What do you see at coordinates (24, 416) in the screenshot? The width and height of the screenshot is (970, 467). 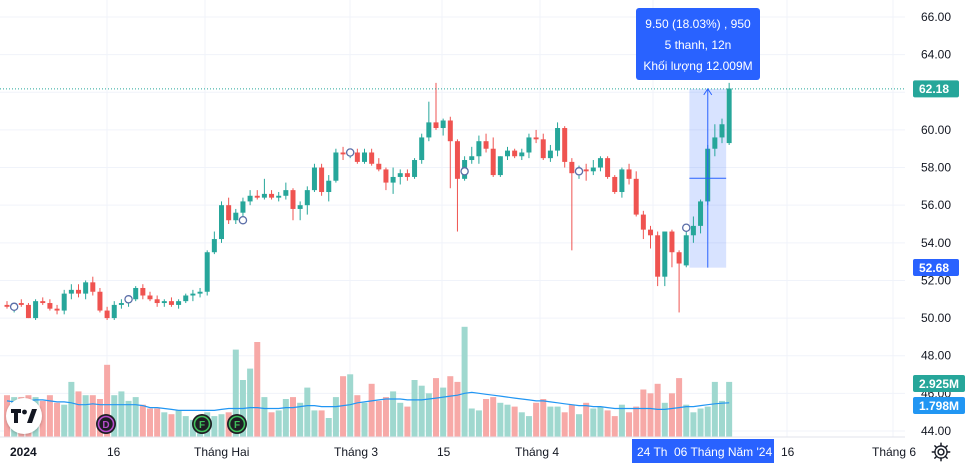 I see `tradingview-logo` at bounding box center [24, 416].